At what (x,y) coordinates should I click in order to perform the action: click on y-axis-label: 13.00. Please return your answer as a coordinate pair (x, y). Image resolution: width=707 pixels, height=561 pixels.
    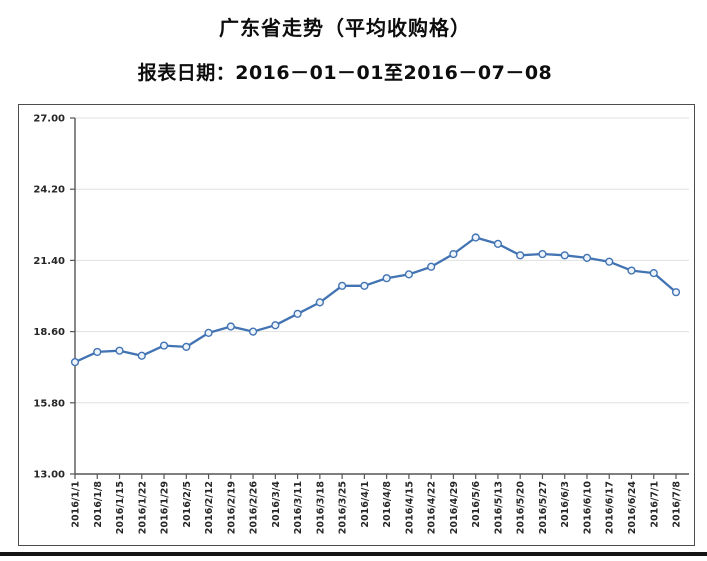
    Looking at the image, I should click on (49, 475).